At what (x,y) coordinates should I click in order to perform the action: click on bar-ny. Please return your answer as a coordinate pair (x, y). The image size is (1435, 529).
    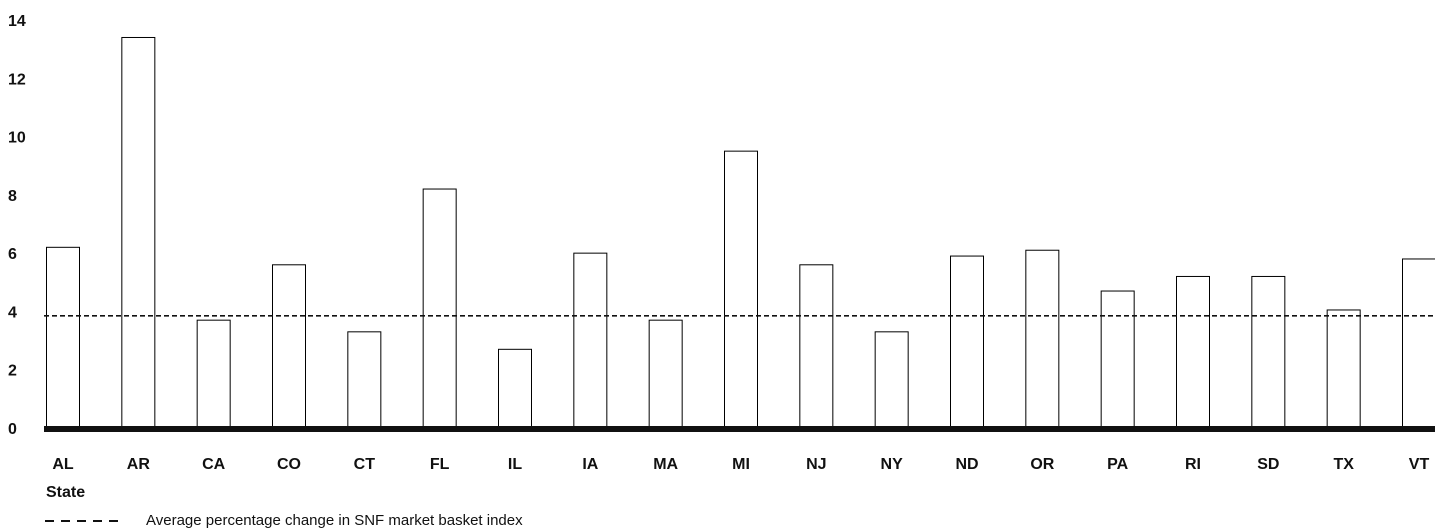
    Looking at the image, I should click on (891, 380).